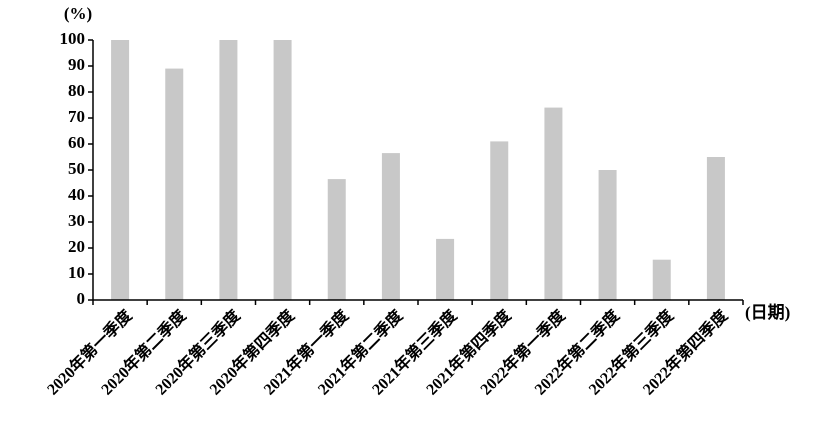 The image size is (814, 433). I want to click on y-tick-label: 100, so click(73, 38).